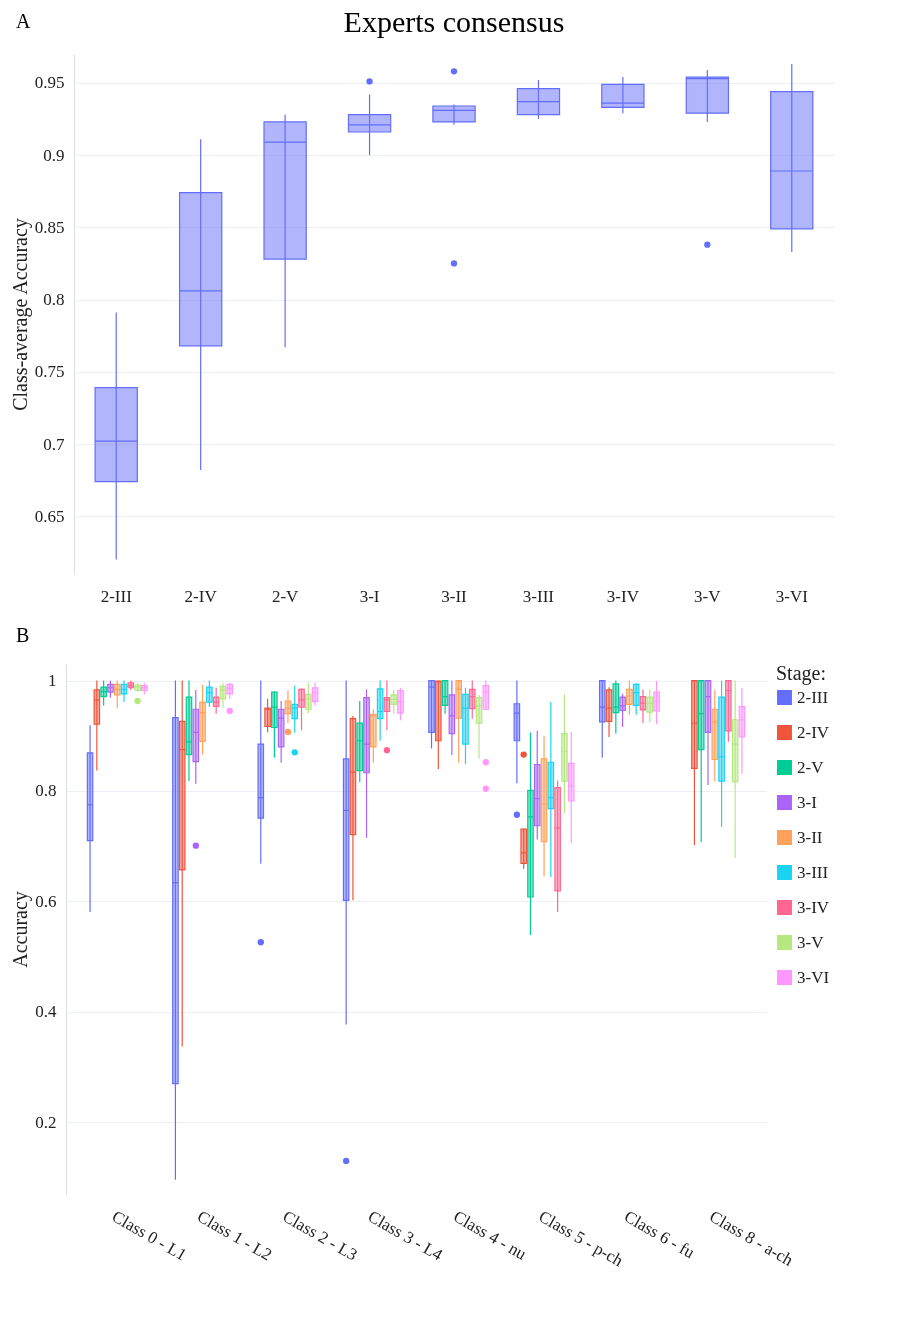  I want to click on x-tick-label: 2-V, so click(285, 596).